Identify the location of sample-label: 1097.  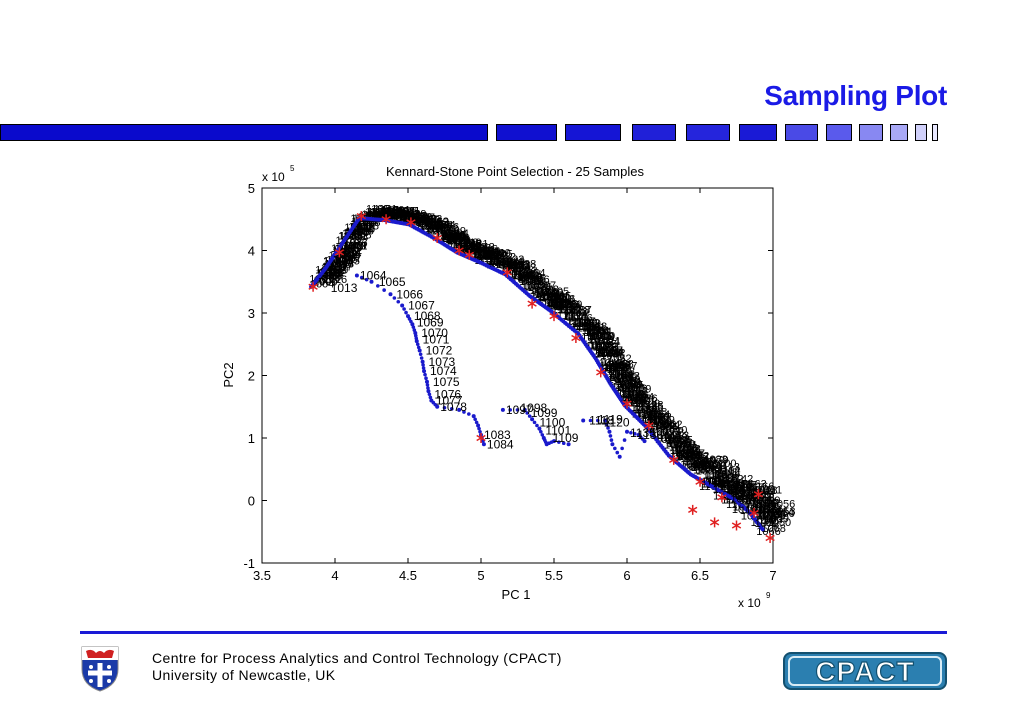
(519, 410).